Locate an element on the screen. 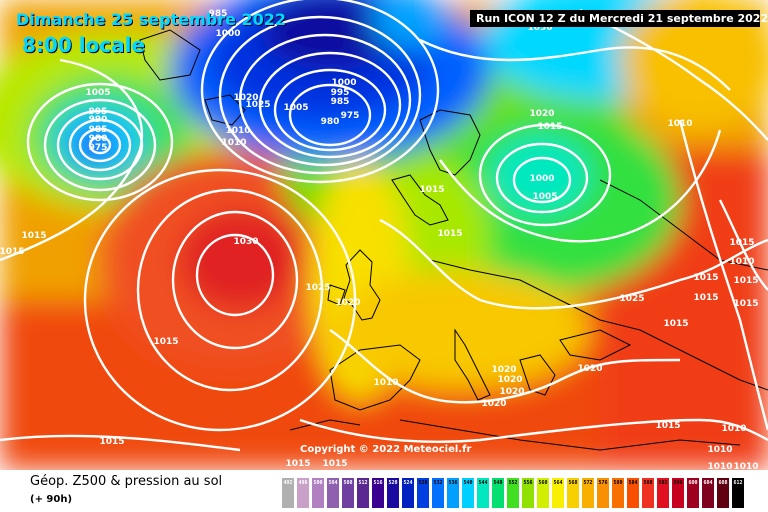 Image resolution: width=768 pixels, height=512 pixels. copyright-text: Copyright © 2022 Meteociel.fr is located at coordinates (386, 449).